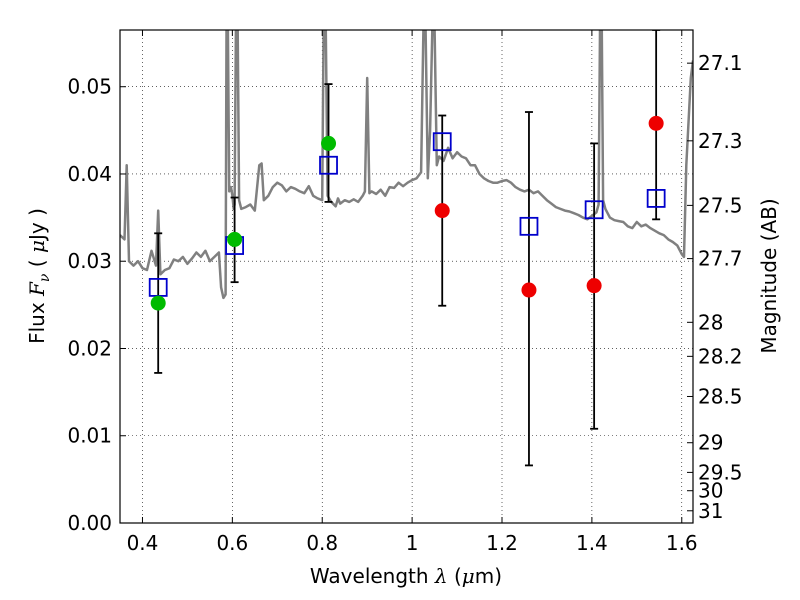  I want to click on y-tick-label: 0.05, so click(89, 87).